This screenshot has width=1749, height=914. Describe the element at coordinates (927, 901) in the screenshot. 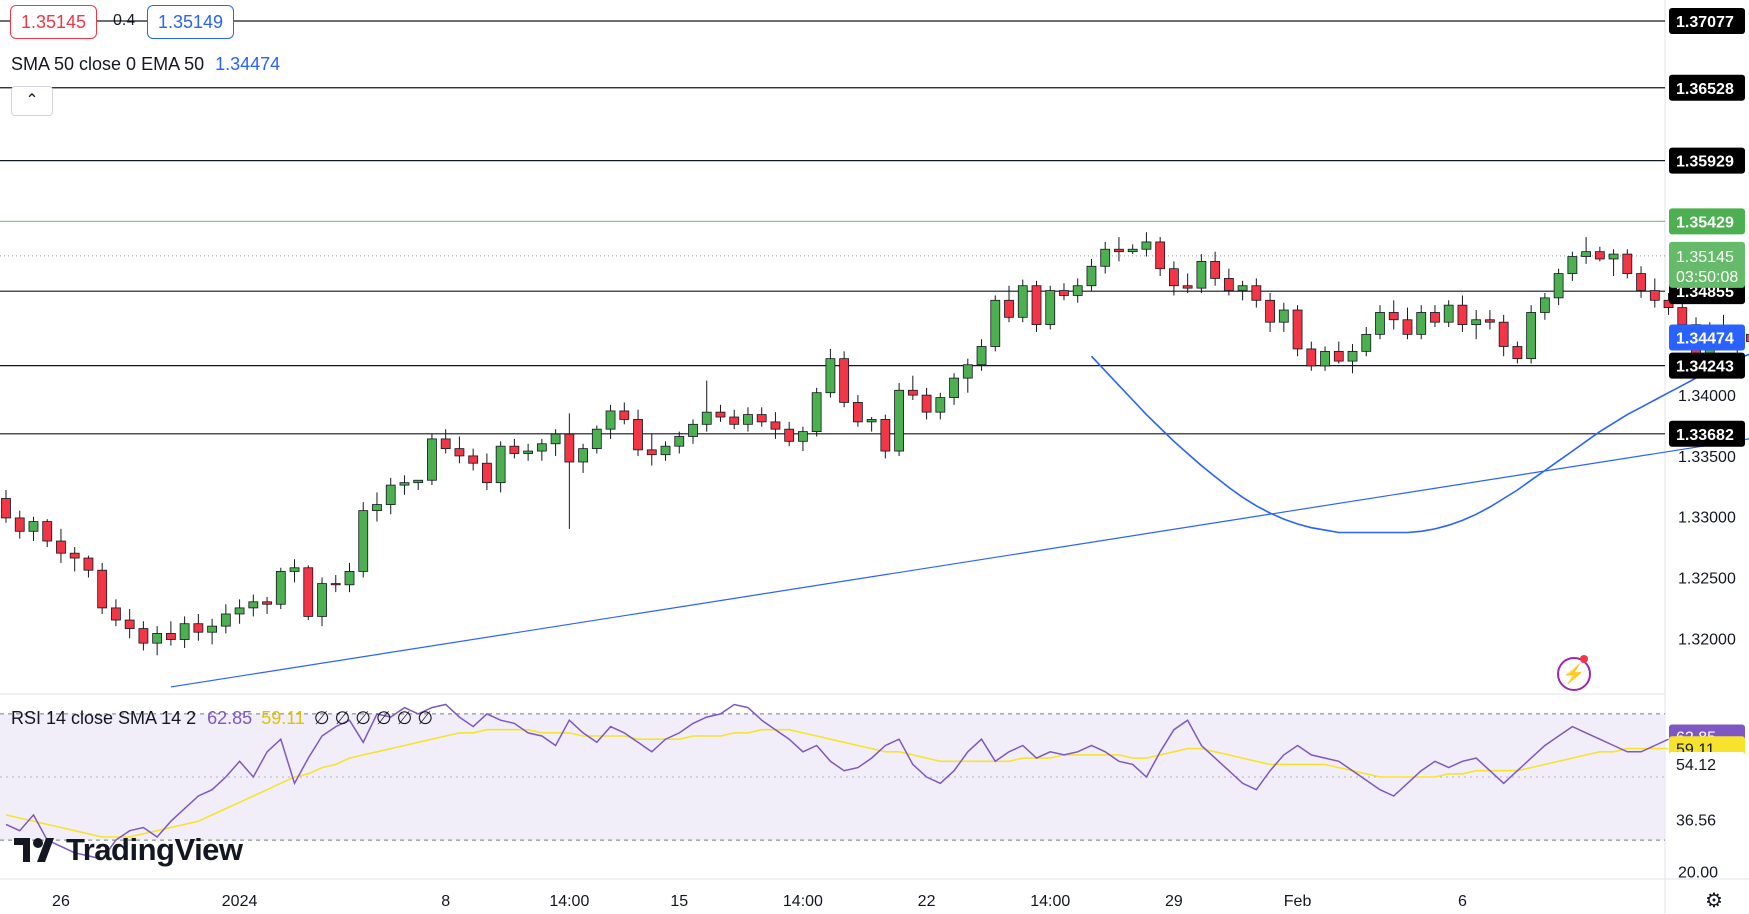

I see `time-tick-label: 22` at that location.